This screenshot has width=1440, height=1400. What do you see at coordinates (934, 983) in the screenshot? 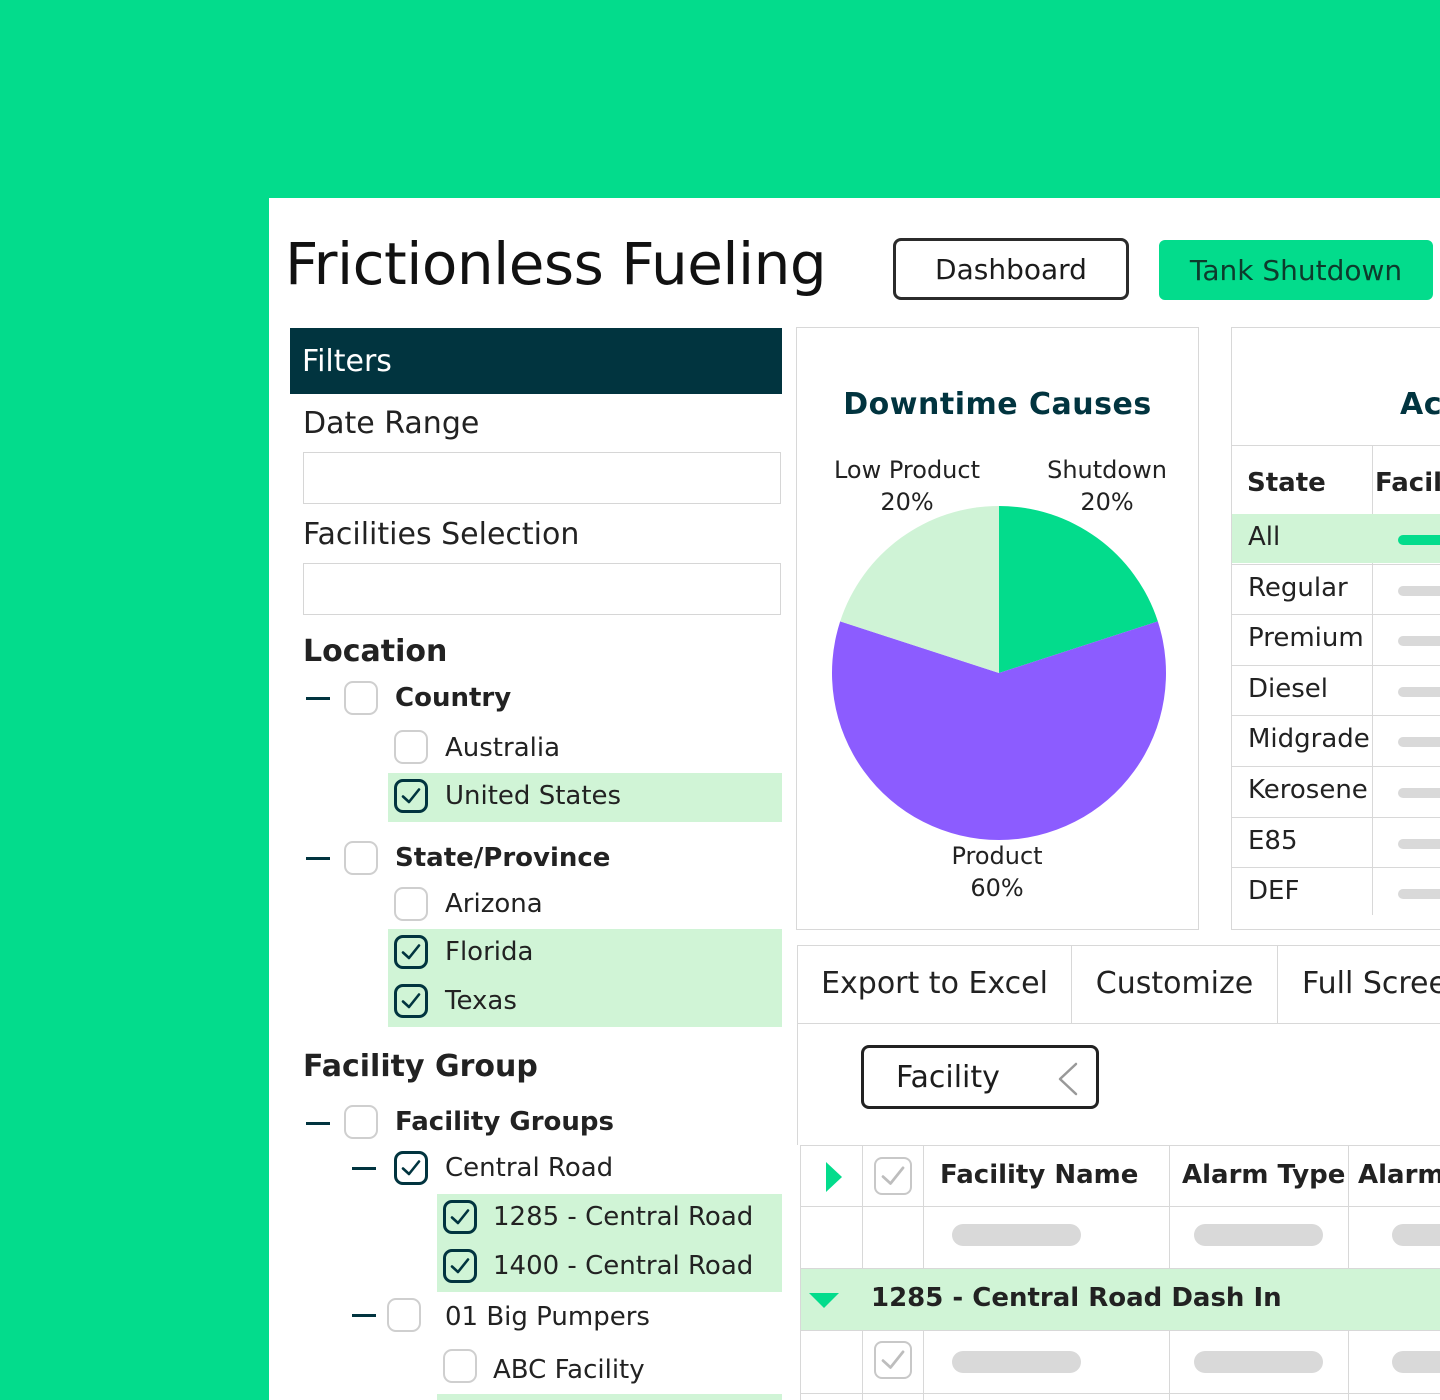
I see `export-excel-button: Export to Excel` at bounding box center [934, 983].